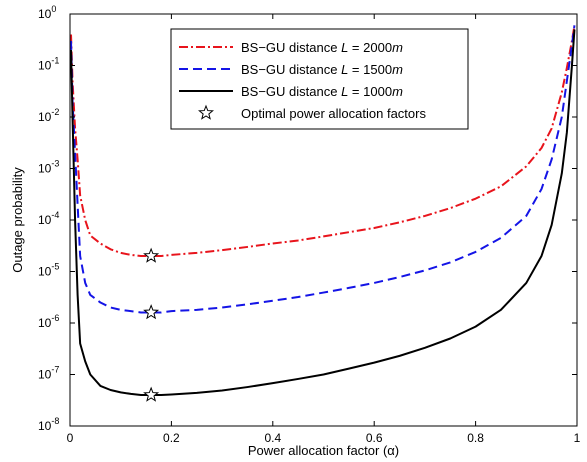 The height and width of the screenshot is (462, 587). I want to click on legend-label-markers: Optimal power allocation factors, so click(333, 113).